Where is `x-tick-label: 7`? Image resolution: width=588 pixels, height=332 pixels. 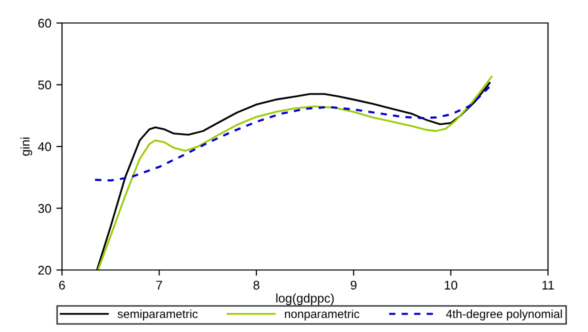
x-tick-label: 7 is located at coordinates (159, 285).